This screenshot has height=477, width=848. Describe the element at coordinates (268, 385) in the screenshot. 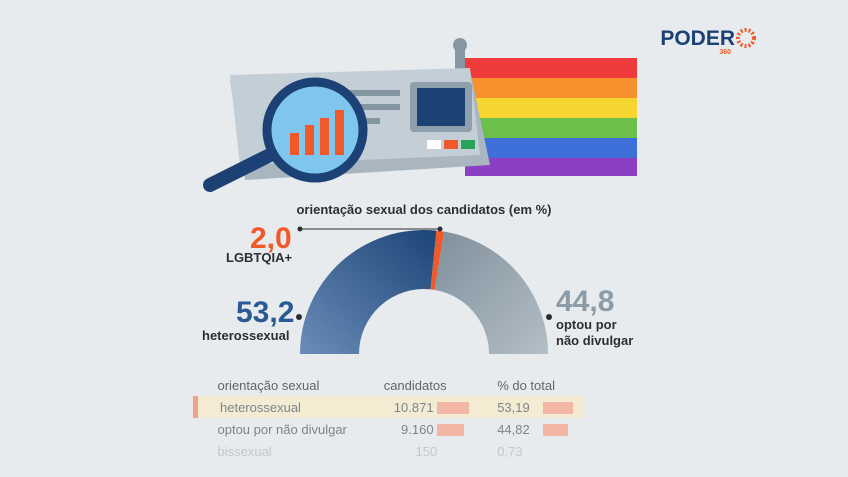

I see `header-cell: orientação sexual` at that location.